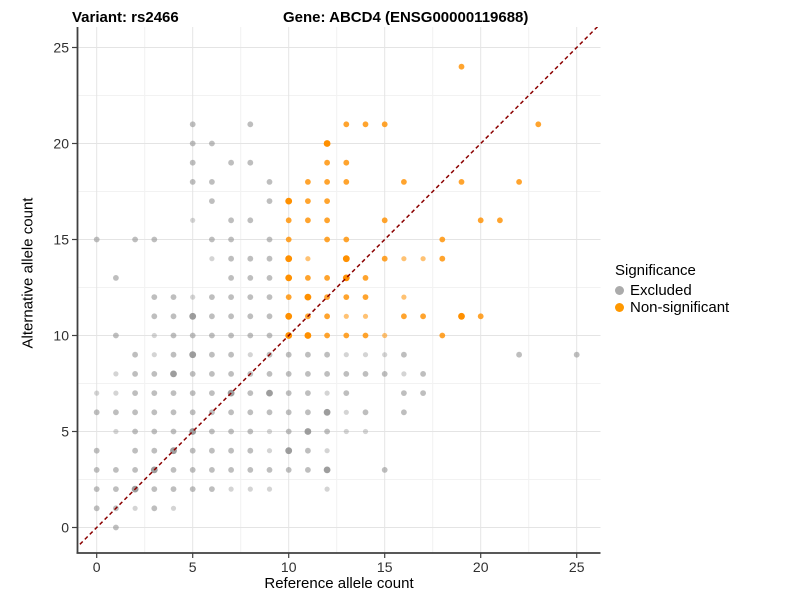 The width and height of the screenshot is (800, 600). What do you see at coordinates (655, 270) in the screenshot?
I see `legend-title: Significance` at bounding box center [655, 270].